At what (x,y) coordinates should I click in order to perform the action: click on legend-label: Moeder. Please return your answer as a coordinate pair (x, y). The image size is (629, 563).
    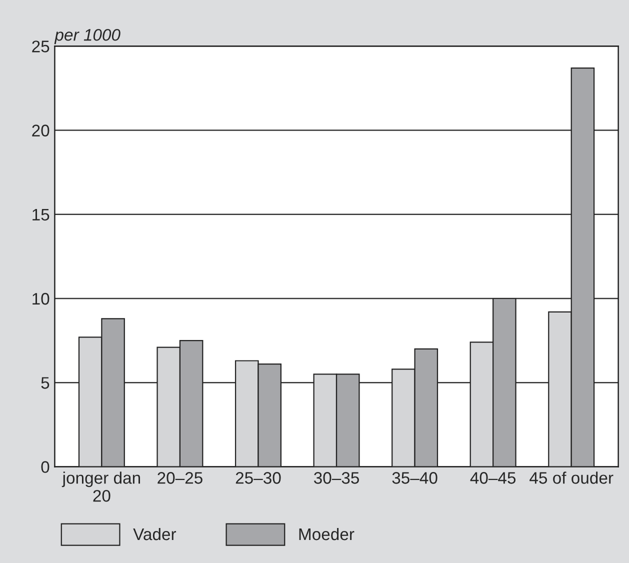
    Looking at the image, I should click on (326, 534).